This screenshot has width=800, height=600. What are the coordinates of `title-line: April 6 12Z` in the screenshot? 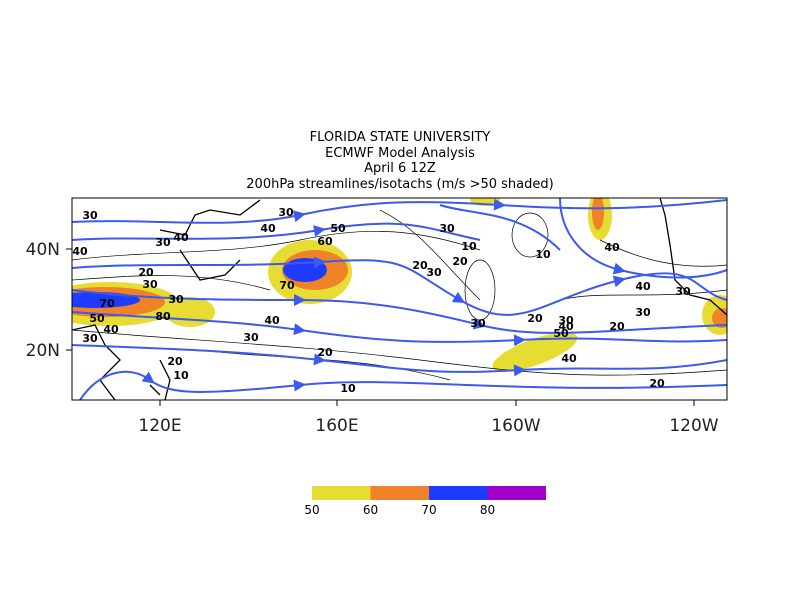 It's located at (400, 168).